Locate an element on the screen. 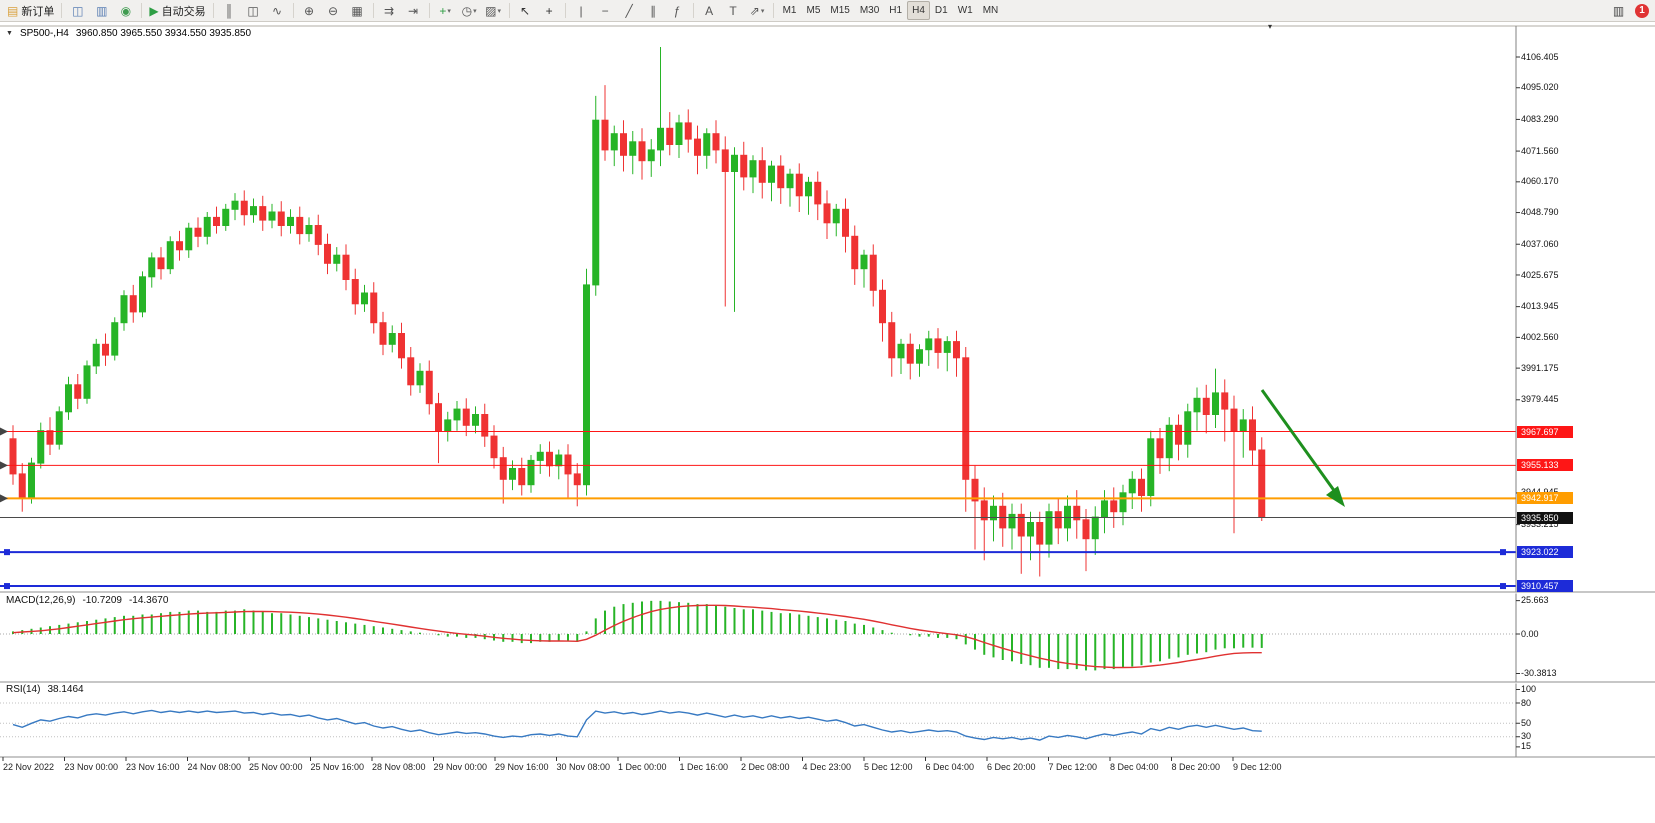 The height and width of the screenshot is (823, 1655). timeframe-h4: H4 is located at coordinates (918, 10).